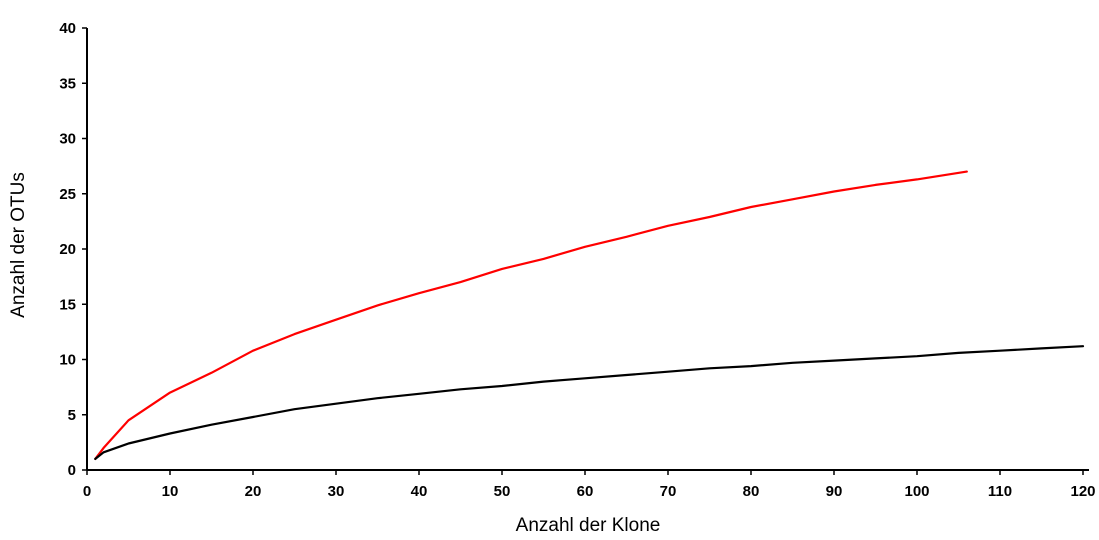  I want to click on x-ticks: 0 10 20 30 40 50 60 70 80 90 100 110 120, so click(589, 485).